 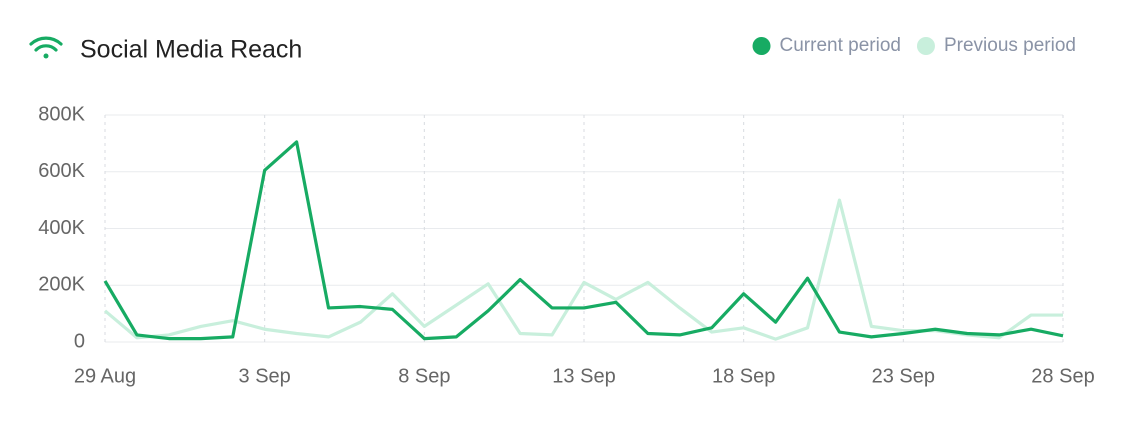 What do you see at coordinates (840, 45) in the screenshot?
I see `legend-label: Current period` at bounding box center [840, 45].